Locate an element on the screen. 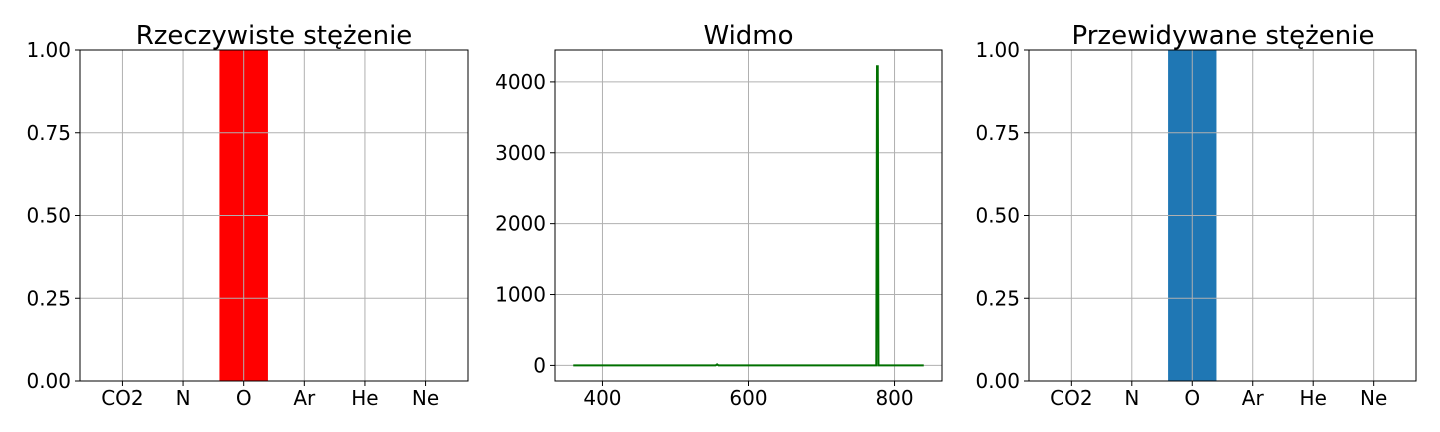  chart-title: Przewidywane stężenie is located at coordinates (1223, 36).